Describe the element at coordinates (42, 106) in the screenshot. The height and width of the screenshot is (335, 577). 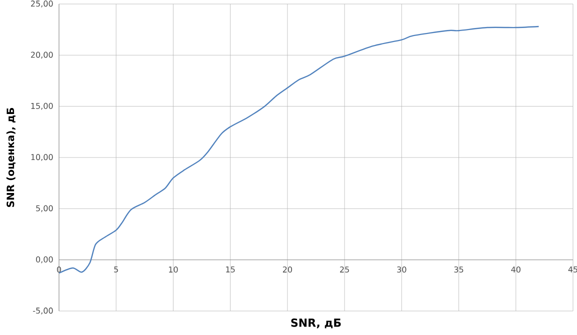
I see `y-tick-label: 15,00` at that location.